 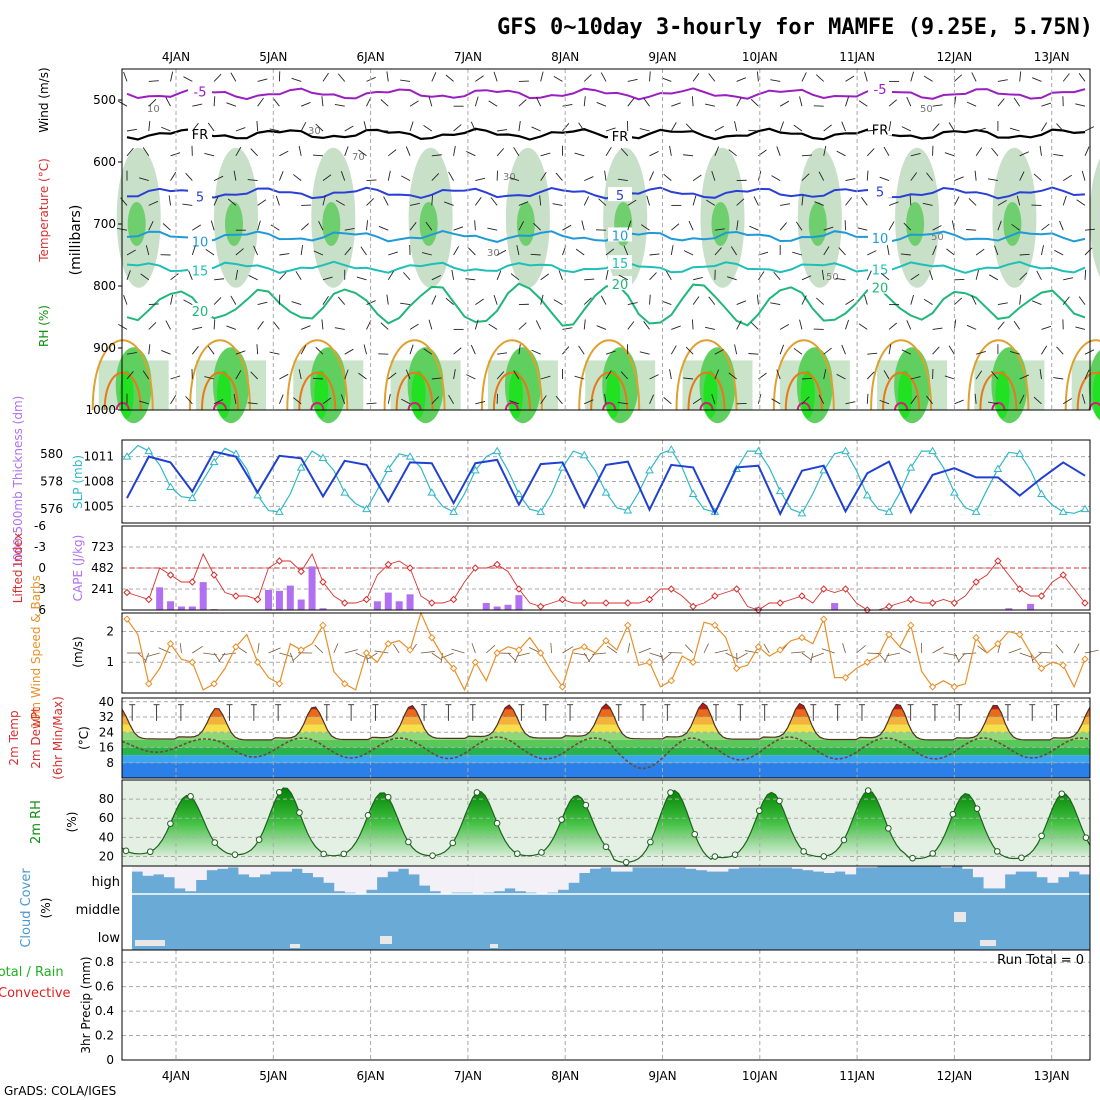 I want to click on precip-tick-label: 0.2, so click(x=104, y=1036).